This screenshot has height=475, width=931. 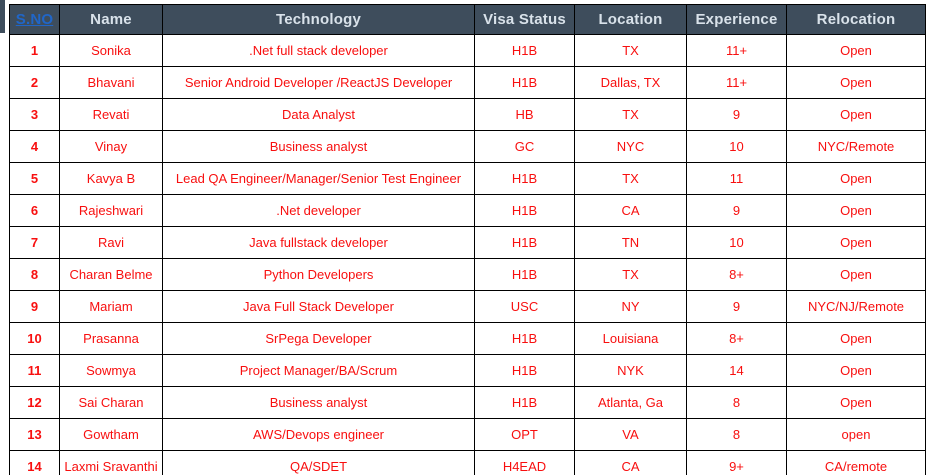 What do you see at coordinates (34, 210) in the screenshot?
I see `cell-sno: 6` at bounding box center [34, 210].